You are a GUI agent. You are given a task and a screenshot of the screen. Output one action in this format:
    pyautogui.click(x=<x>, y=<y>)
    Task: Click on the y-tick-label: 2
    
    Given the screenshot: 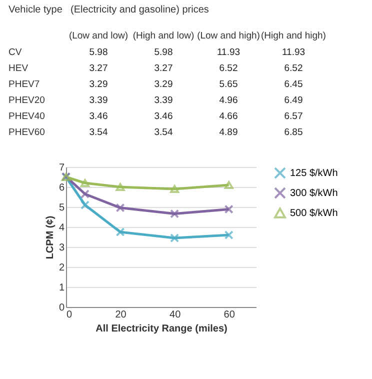 What is the action you would take?
    pyautogui.click(x=61, y=268)
    